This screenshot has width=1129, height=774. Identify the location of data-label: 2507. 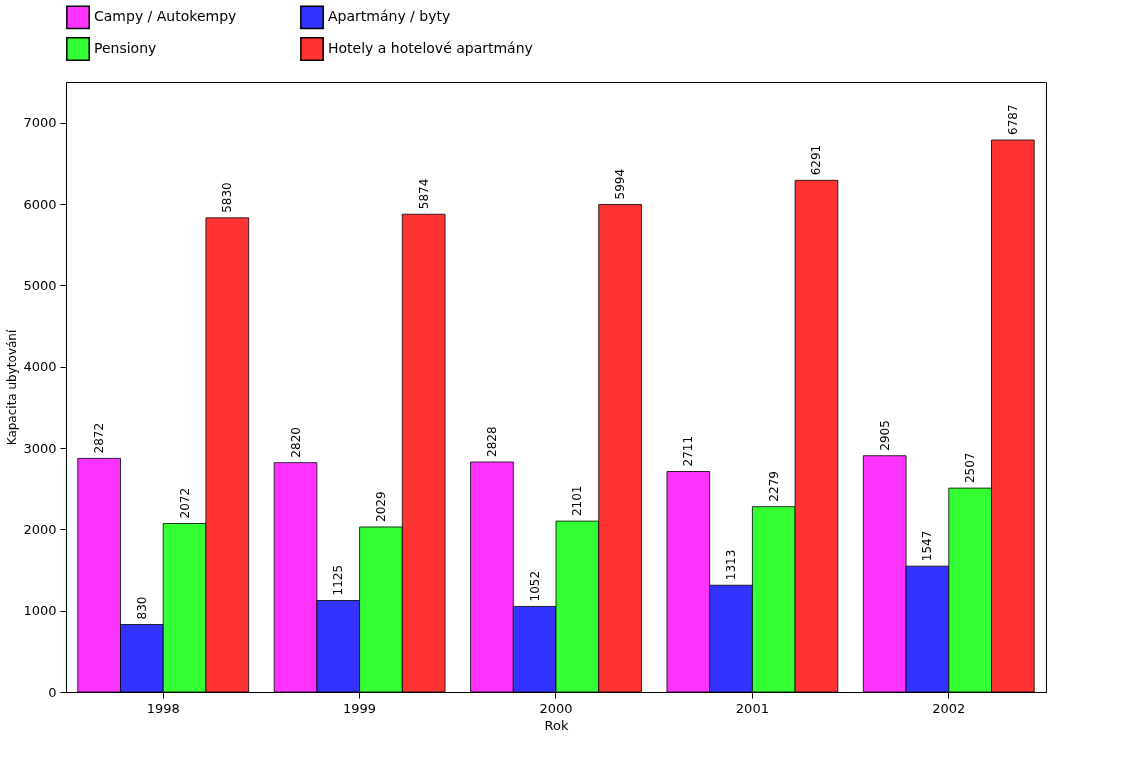
(970, 468).